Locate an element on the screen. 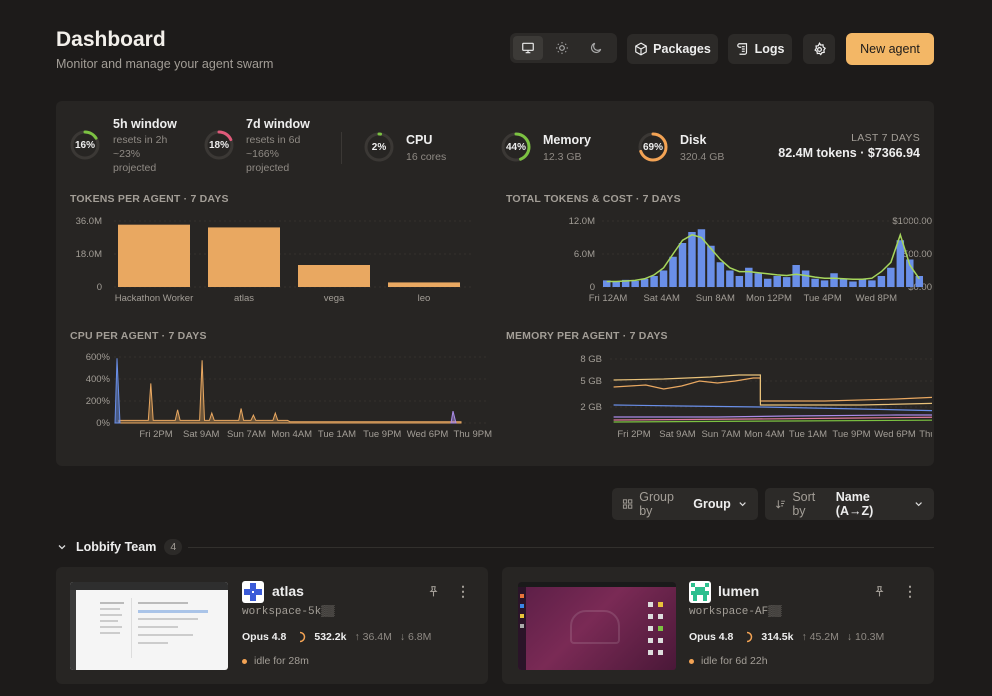 The width and height of the screenshot is (992, 696). package-icon is located at coordinates (641, 49).